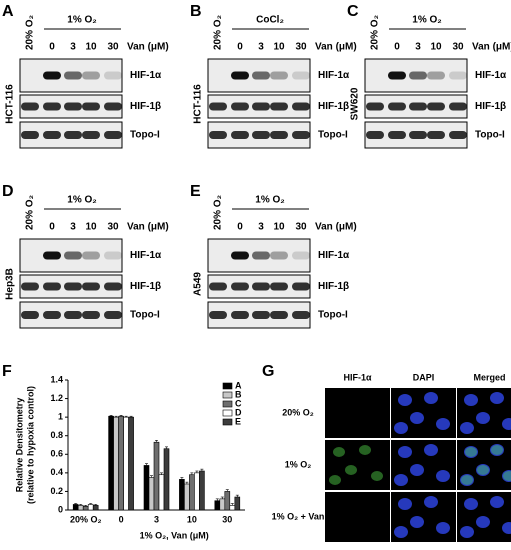 The image size is (511, 550). I want to click on panel-letter: E, so click(195, 191).